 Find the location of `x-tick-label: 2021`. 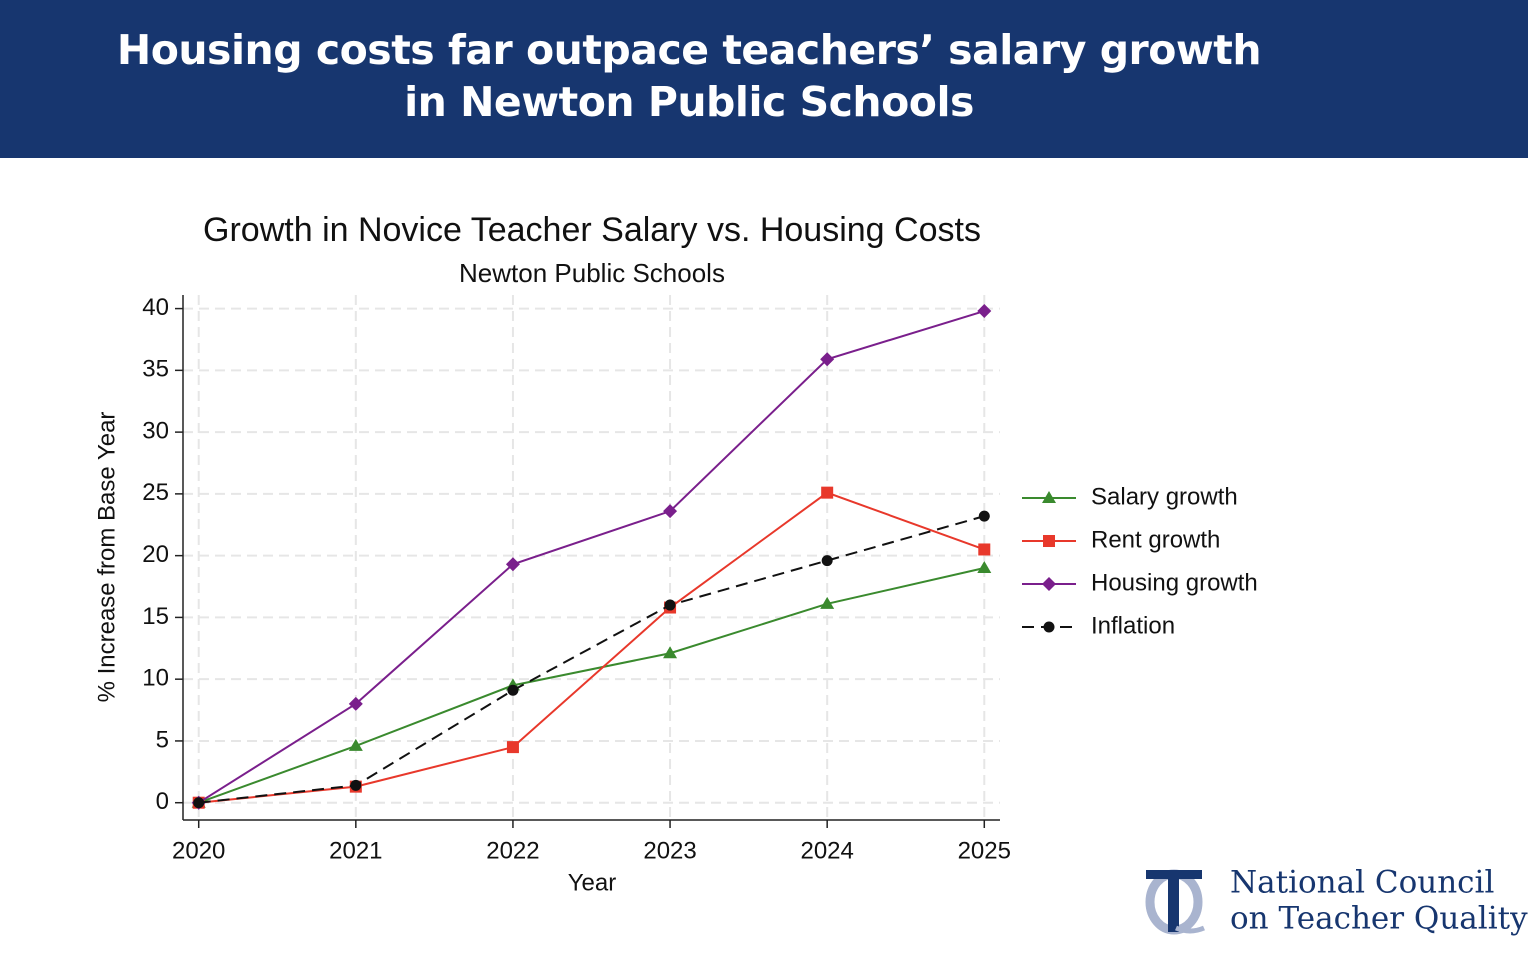

x-tick-label: 2021 is located at coordinates (355, 850).